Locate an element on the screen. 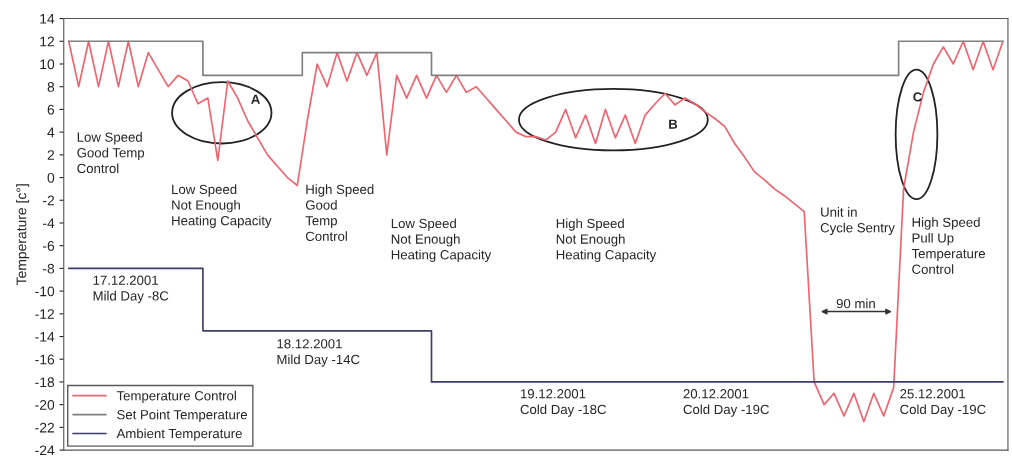 The height and width of the screenshot is (464, 1012). y-tick-label: -22 is located at coordinates (45, 427).